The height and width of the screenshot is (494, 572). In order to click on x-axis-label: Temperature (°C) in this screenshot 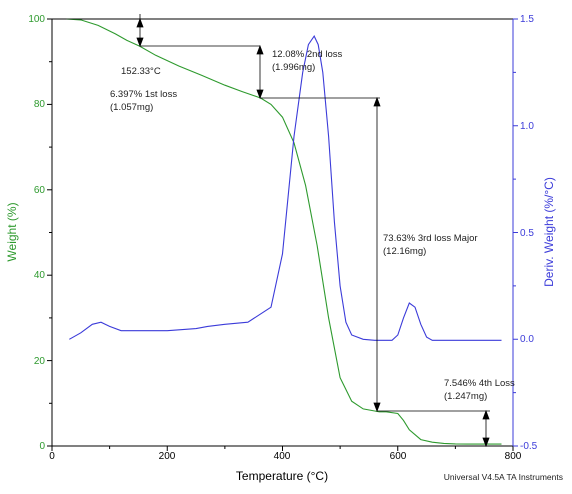, I will do `click(282, 476)`.